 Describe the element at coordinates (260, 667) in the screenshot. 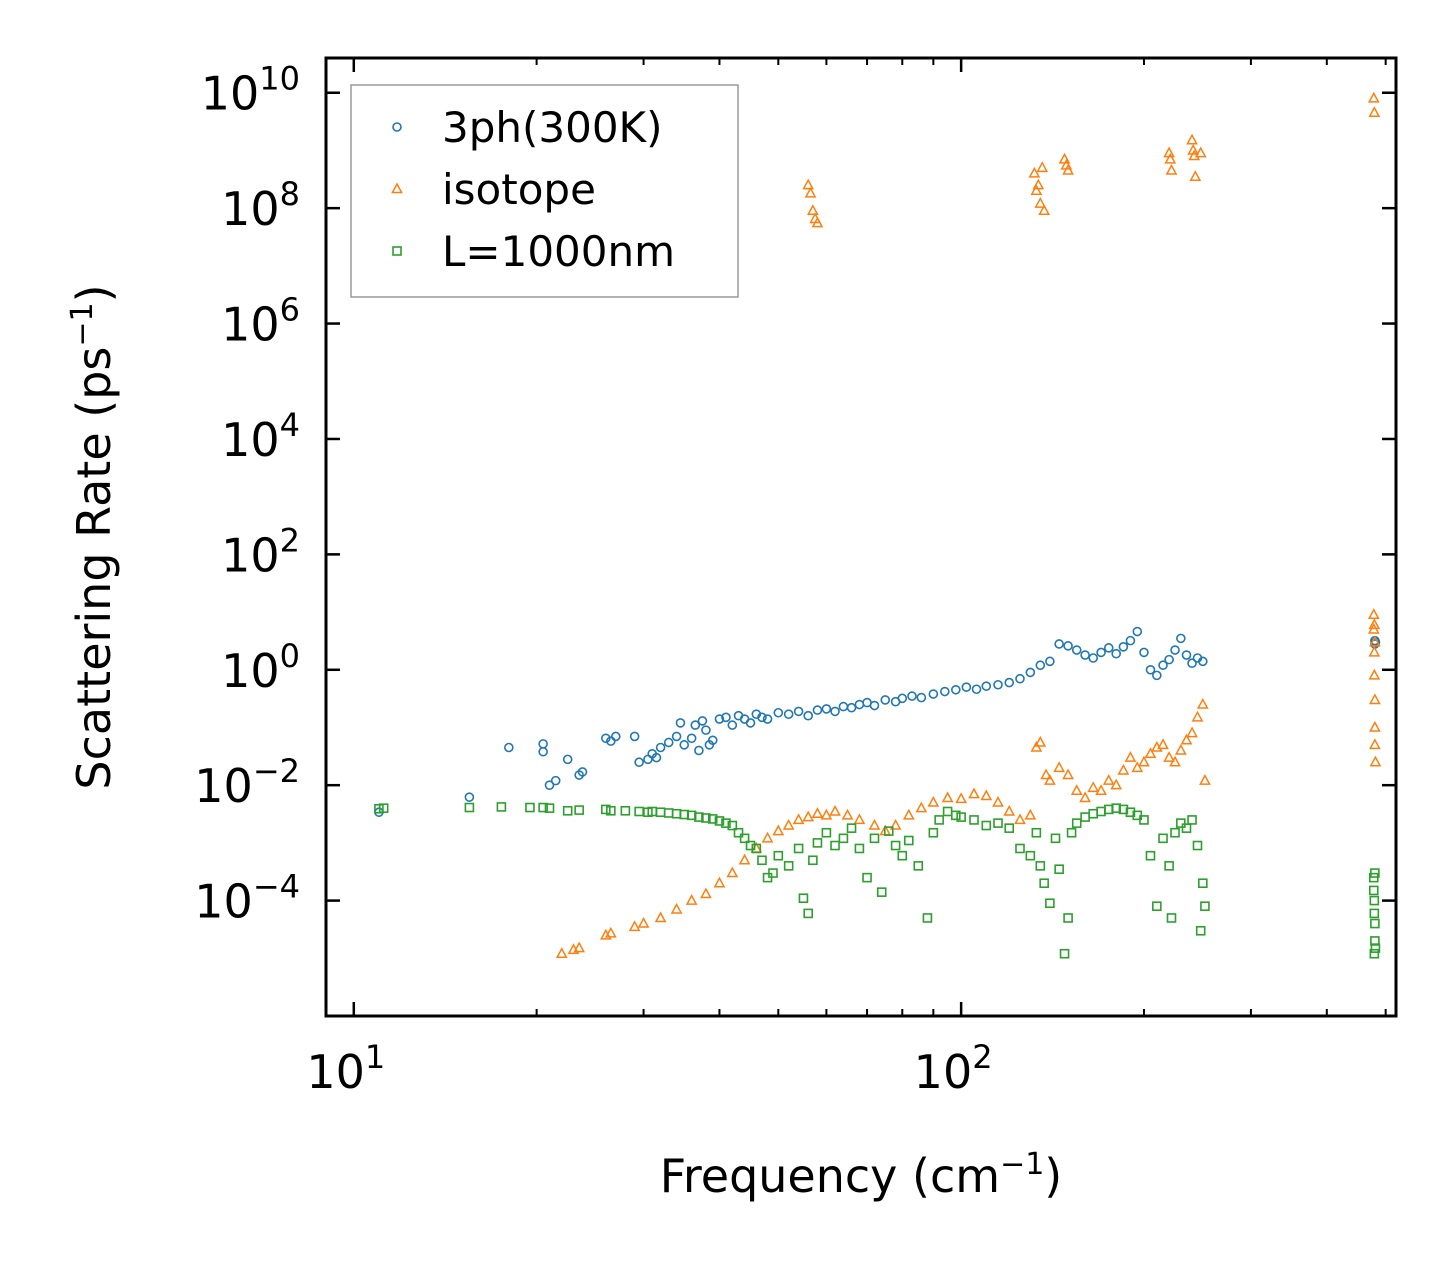

I see `y-tick-label: 10⁰` at that location.